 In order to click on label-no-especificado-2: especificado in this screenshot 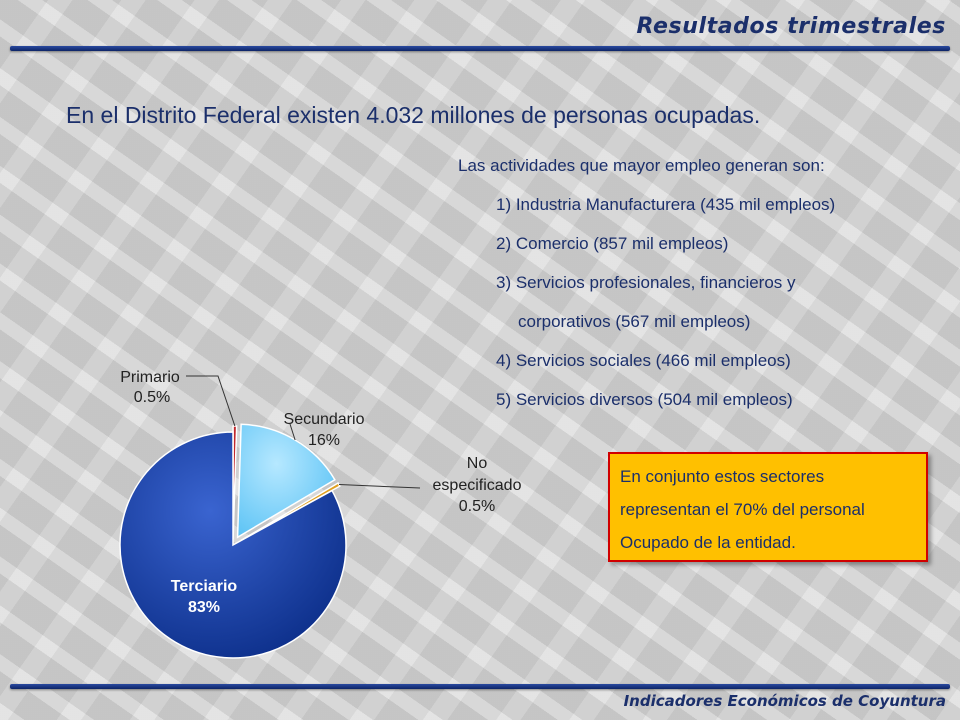, I will do `click(477, 485)`.